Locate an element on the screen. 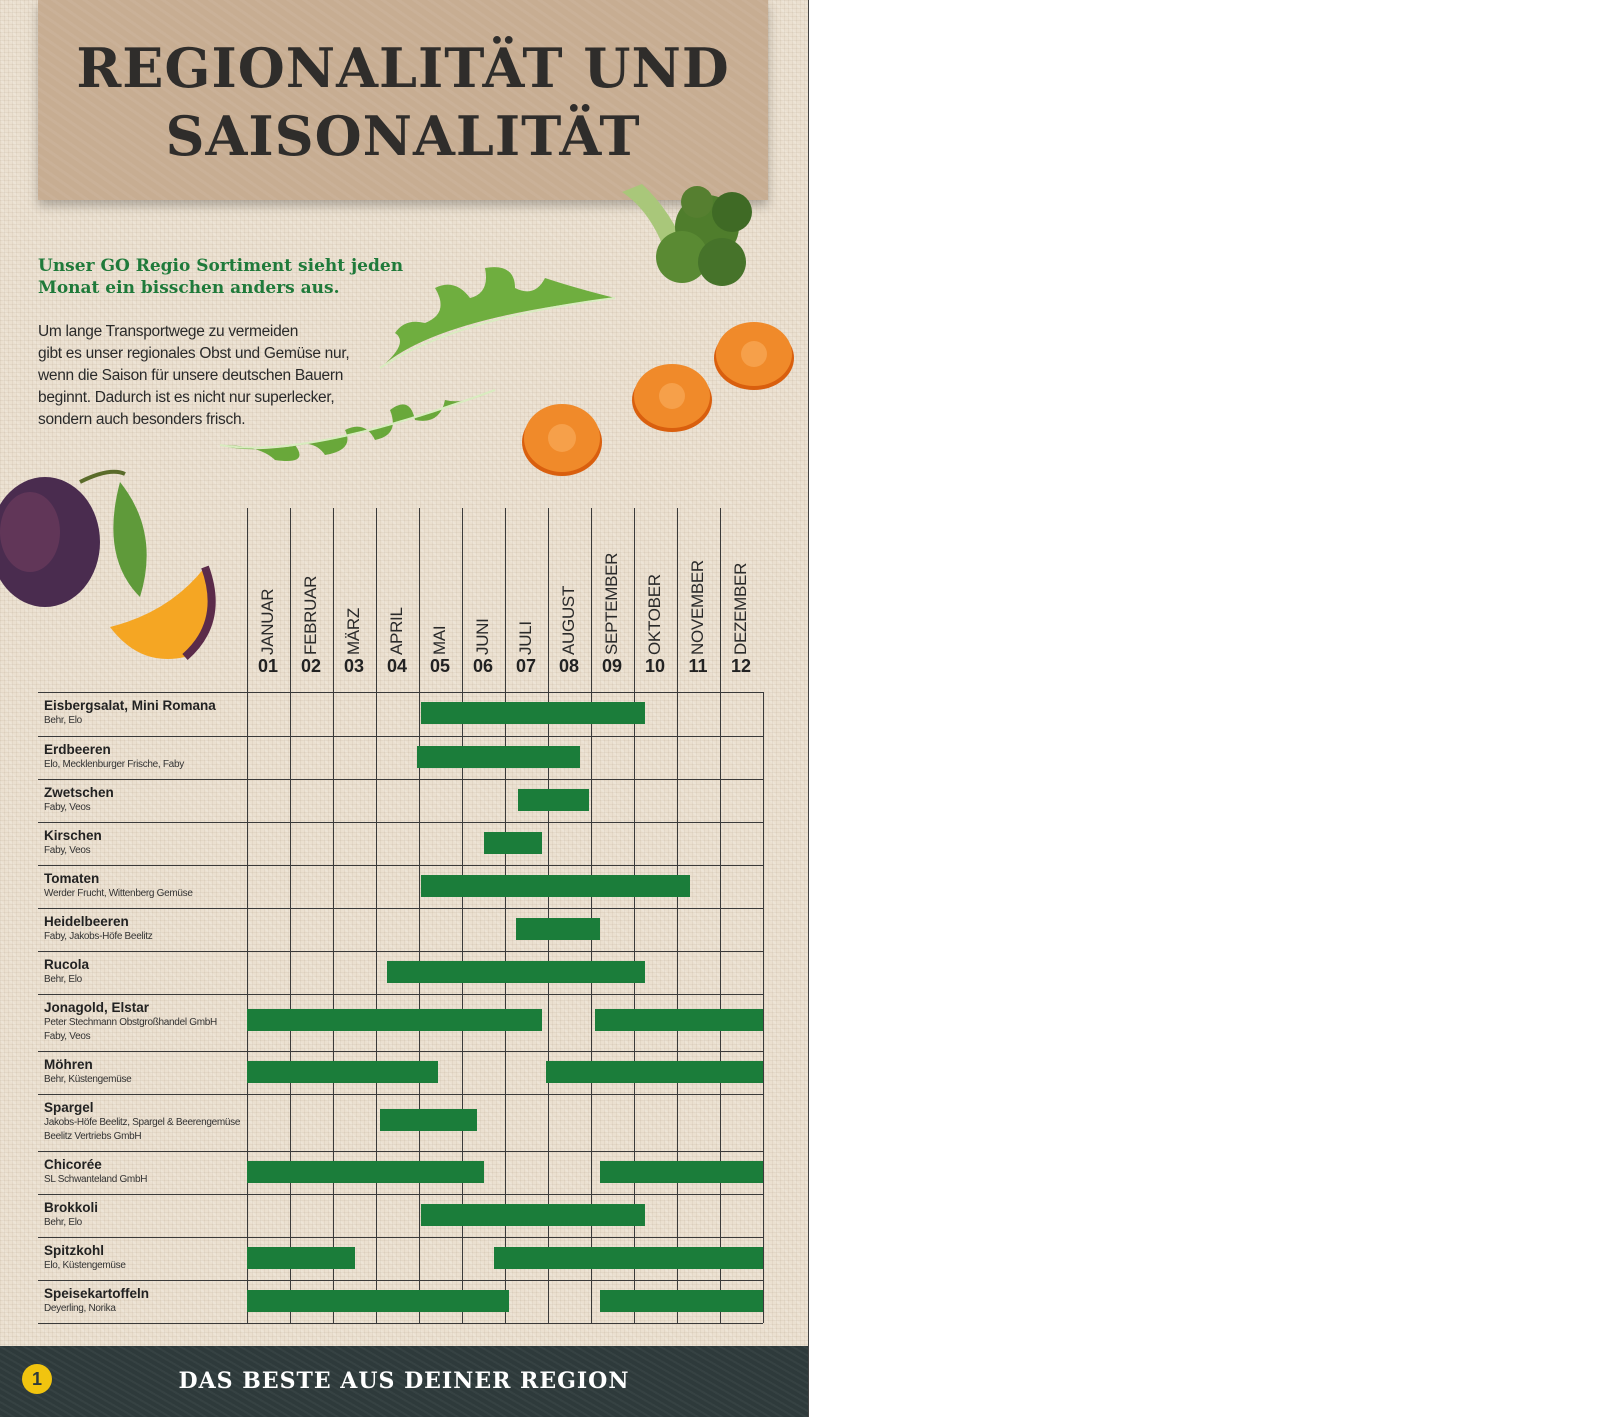 This screenshot has width=1606, height=1417. produce-name: Erdbeeren is located at coordinates (77, 749).